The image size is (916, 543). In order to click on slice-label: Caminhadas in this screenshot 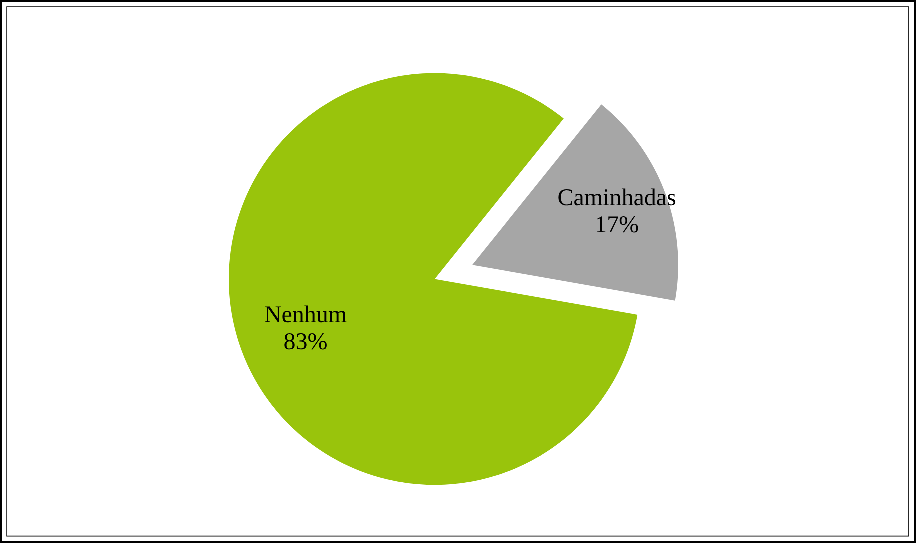, I will do `click(617, 197)`.